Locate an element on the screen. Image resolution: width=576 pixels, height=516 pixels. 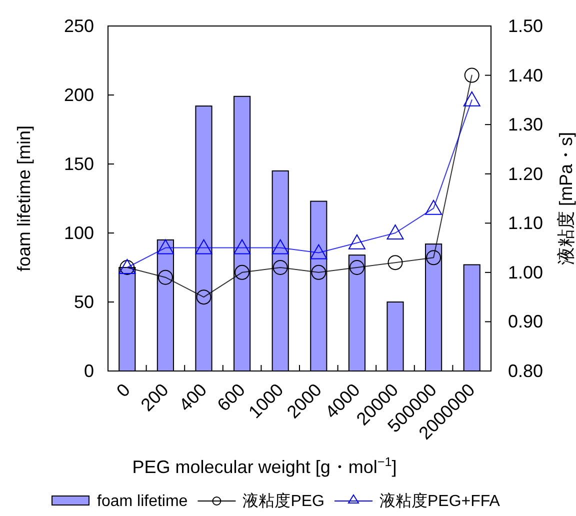
x-tick-label: 600 is located at coordinates (231, 398).